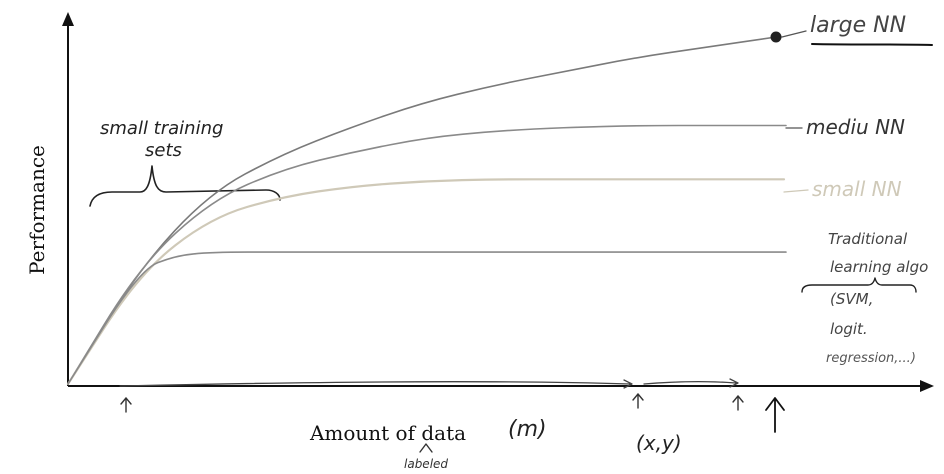 The height and width of the screenshot is (474, 944). I want to click on label-traditional-line-2: learning algo, so click(879, 267).